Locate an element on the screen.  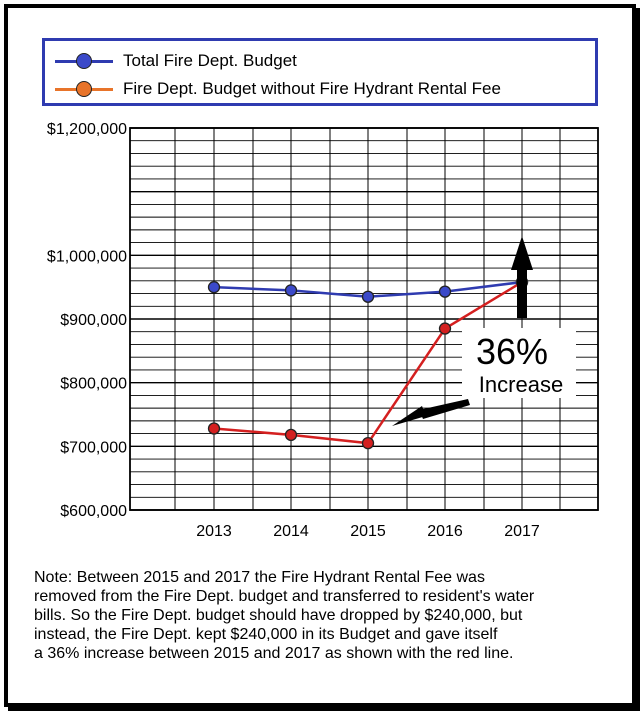
annotation-box is located at coordinates (519, 363).